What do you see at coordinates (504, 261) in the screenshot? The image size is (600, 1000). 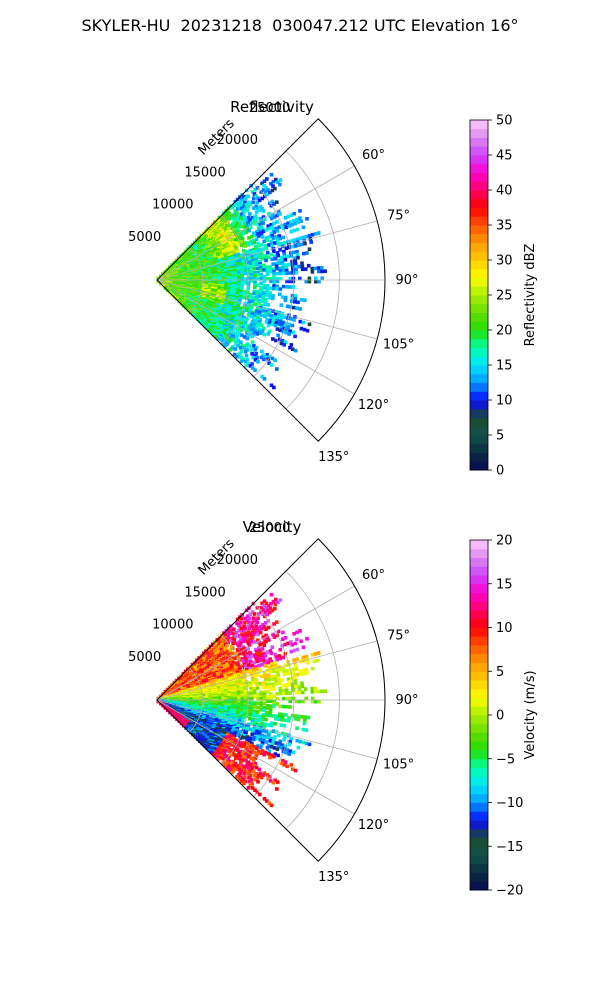 I see `colorbar-tick-label: 30` at bounding box center [504, 261].